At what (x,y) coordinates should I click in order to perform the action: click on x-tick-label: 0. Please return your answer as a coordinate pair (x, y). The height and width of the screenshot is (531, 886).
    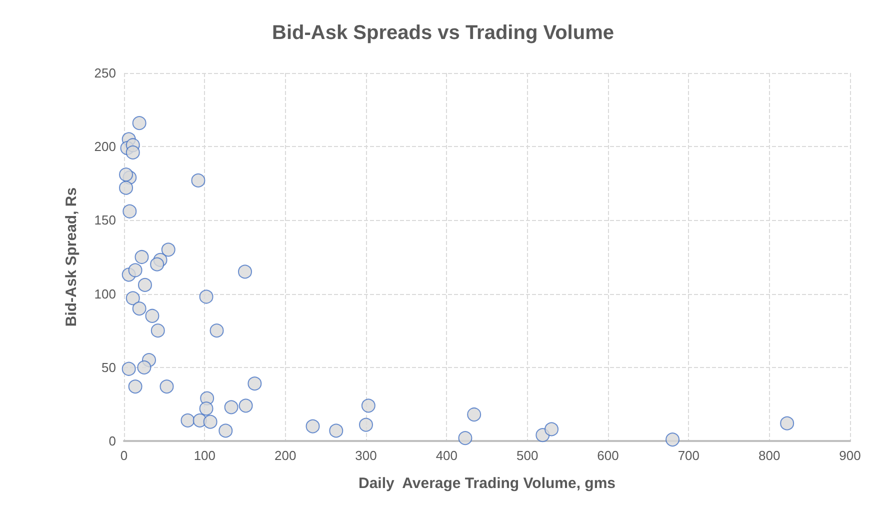
    Looking at the image, I should click on (124, 455).